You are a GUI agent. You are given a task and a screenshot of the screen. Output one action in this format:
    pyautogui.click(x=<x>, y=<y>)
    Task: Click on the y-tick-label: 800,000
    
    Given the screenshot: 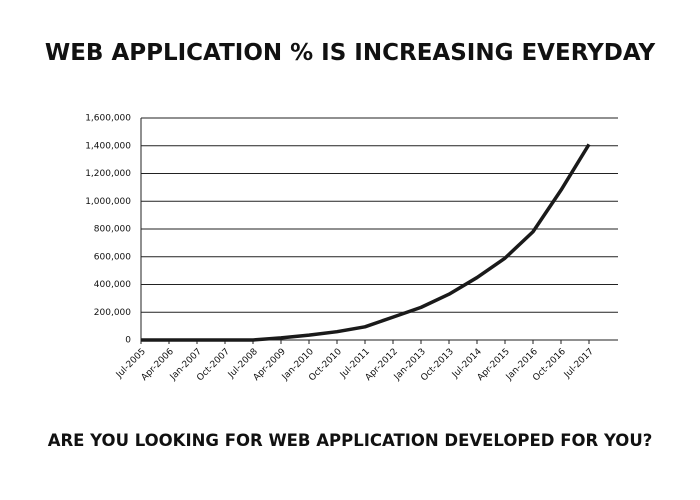 What is the action you would take?
    pyautogui.click(x=112, y=230)
    